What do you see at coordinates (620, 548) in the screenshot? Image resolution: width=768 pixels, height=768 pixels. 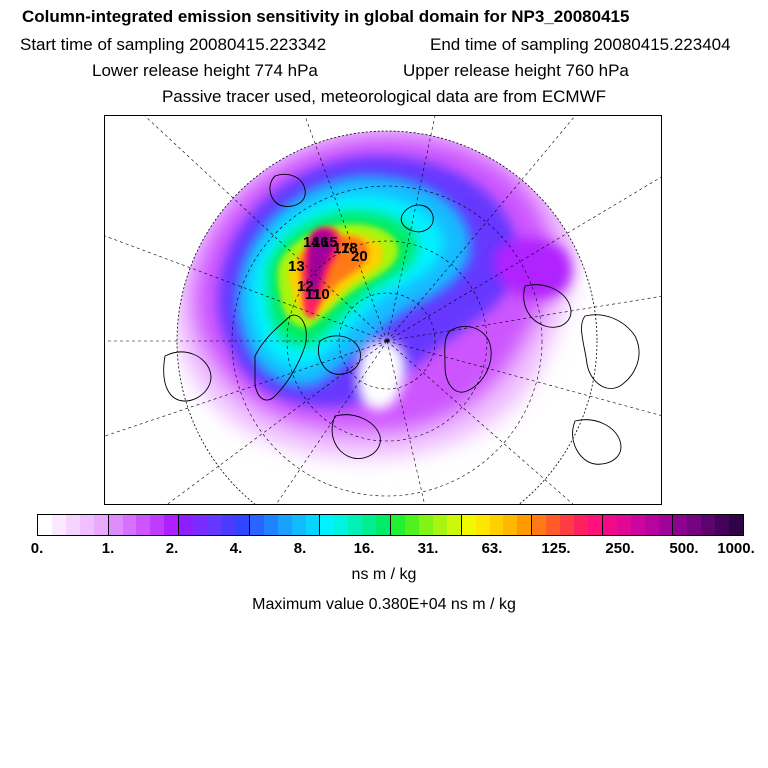 I see `colorbar-tick: 250.` at bounding box center [620, 548].